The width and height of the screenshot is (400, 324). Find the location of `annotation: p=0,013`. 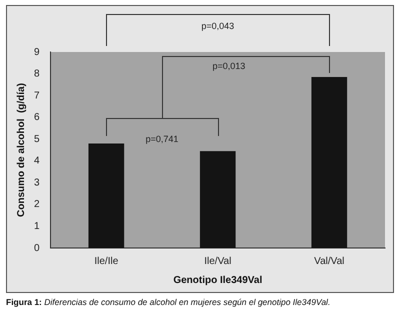

annotation: p=0,013 is located at coordinates (229, 66).